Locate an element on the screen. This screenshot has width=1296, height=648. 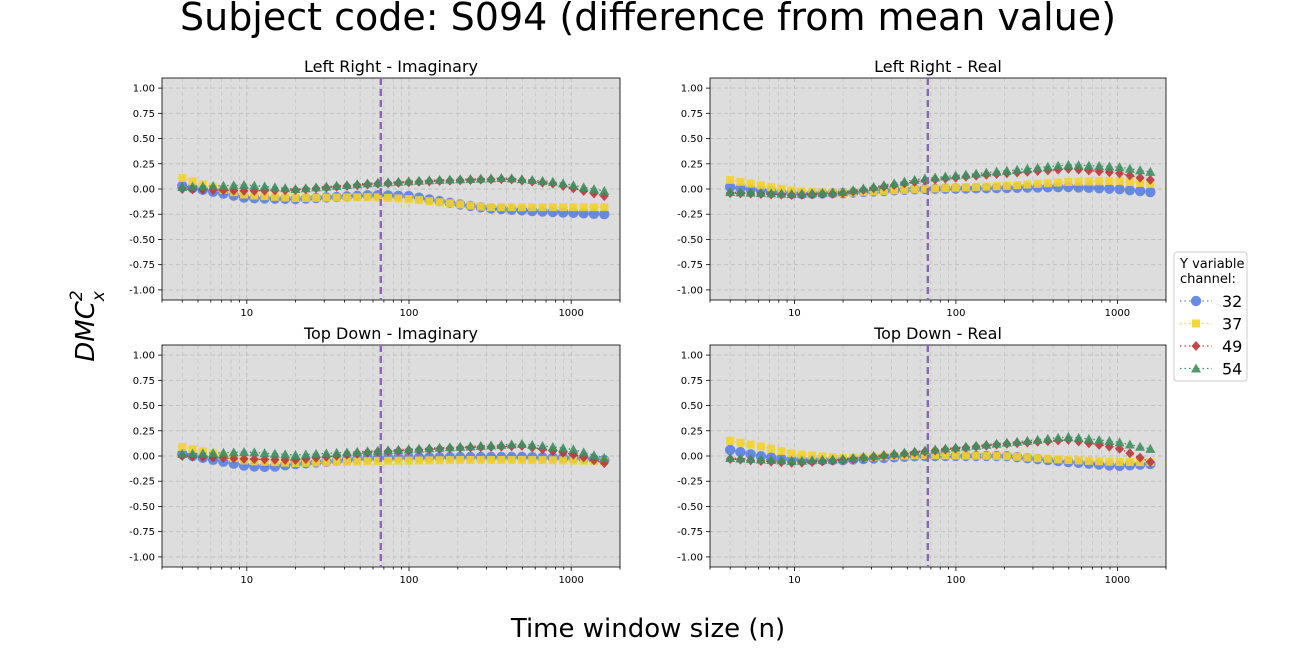
y-tick-label: 0.00 is located at coordinates (692, 457).